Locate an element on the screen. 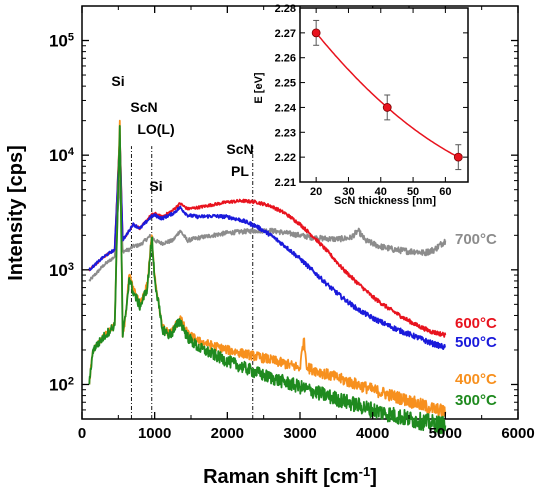 The height and width of the screenshot is (493, 542). peak-annotation: PL is located at coordinates (240, 171).